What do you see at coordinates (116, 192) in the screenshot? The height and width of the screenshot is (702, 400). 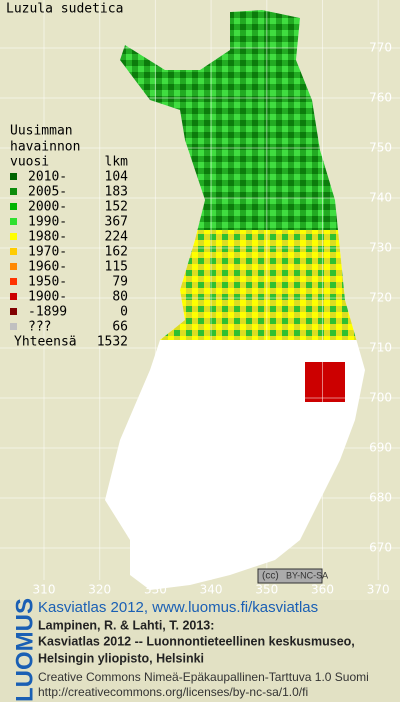 I see `legend-count: 183` at bounding box center [116, 192].